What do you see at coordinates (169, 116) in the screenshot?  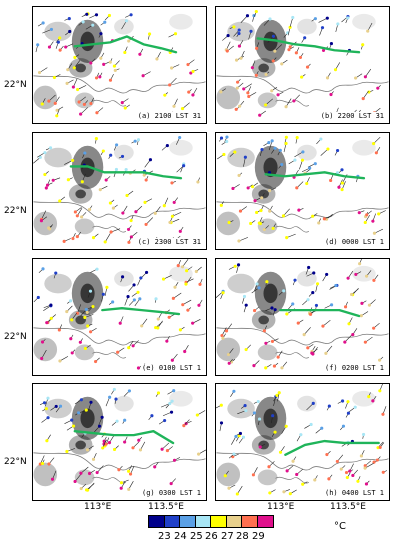 I see `panel-label-a: (a) 2100 LST 31` at bounding box center [169, 116].